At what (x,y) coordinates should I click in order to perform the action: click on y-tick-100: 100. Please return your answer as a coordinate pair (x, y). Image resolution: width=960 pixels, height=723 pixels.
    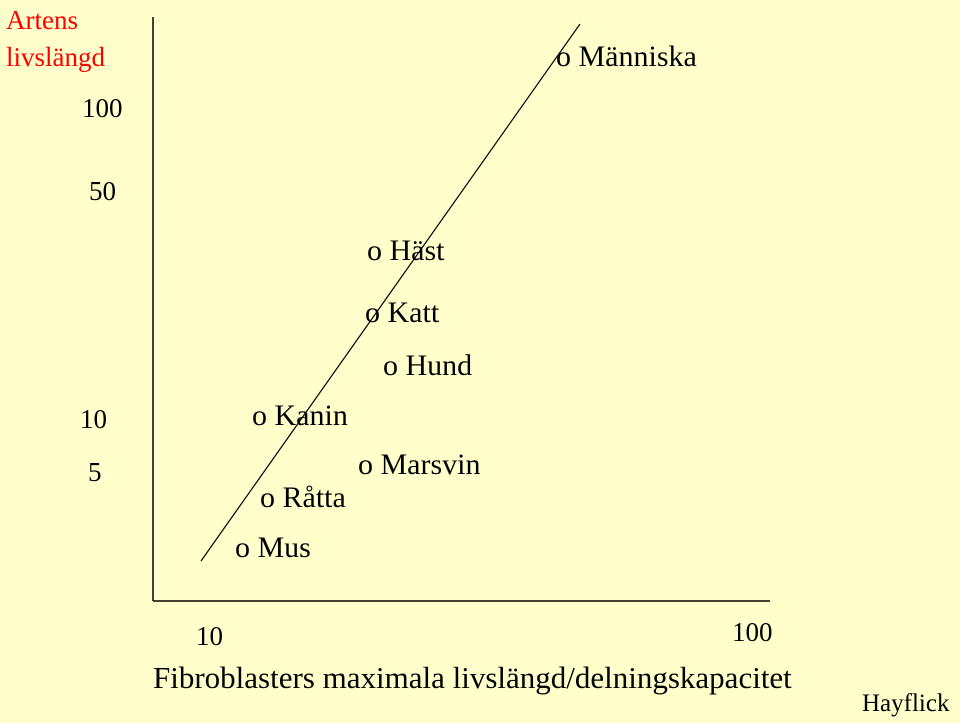
    Looking at the image, I should click on (102, 108).